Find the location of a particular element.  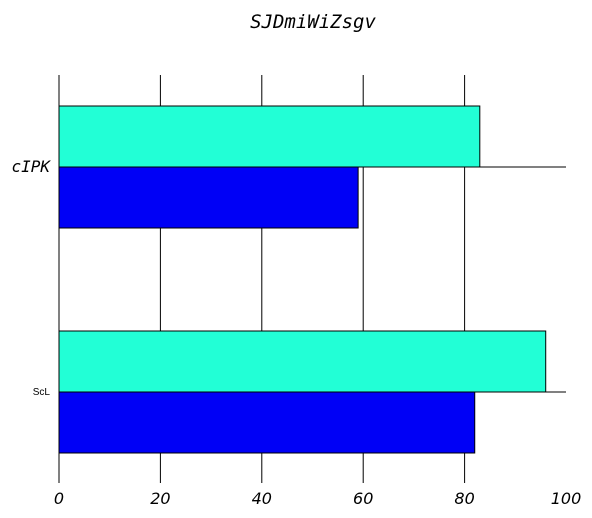

y-category-label: cIPK is located at coordinates (31, 166).